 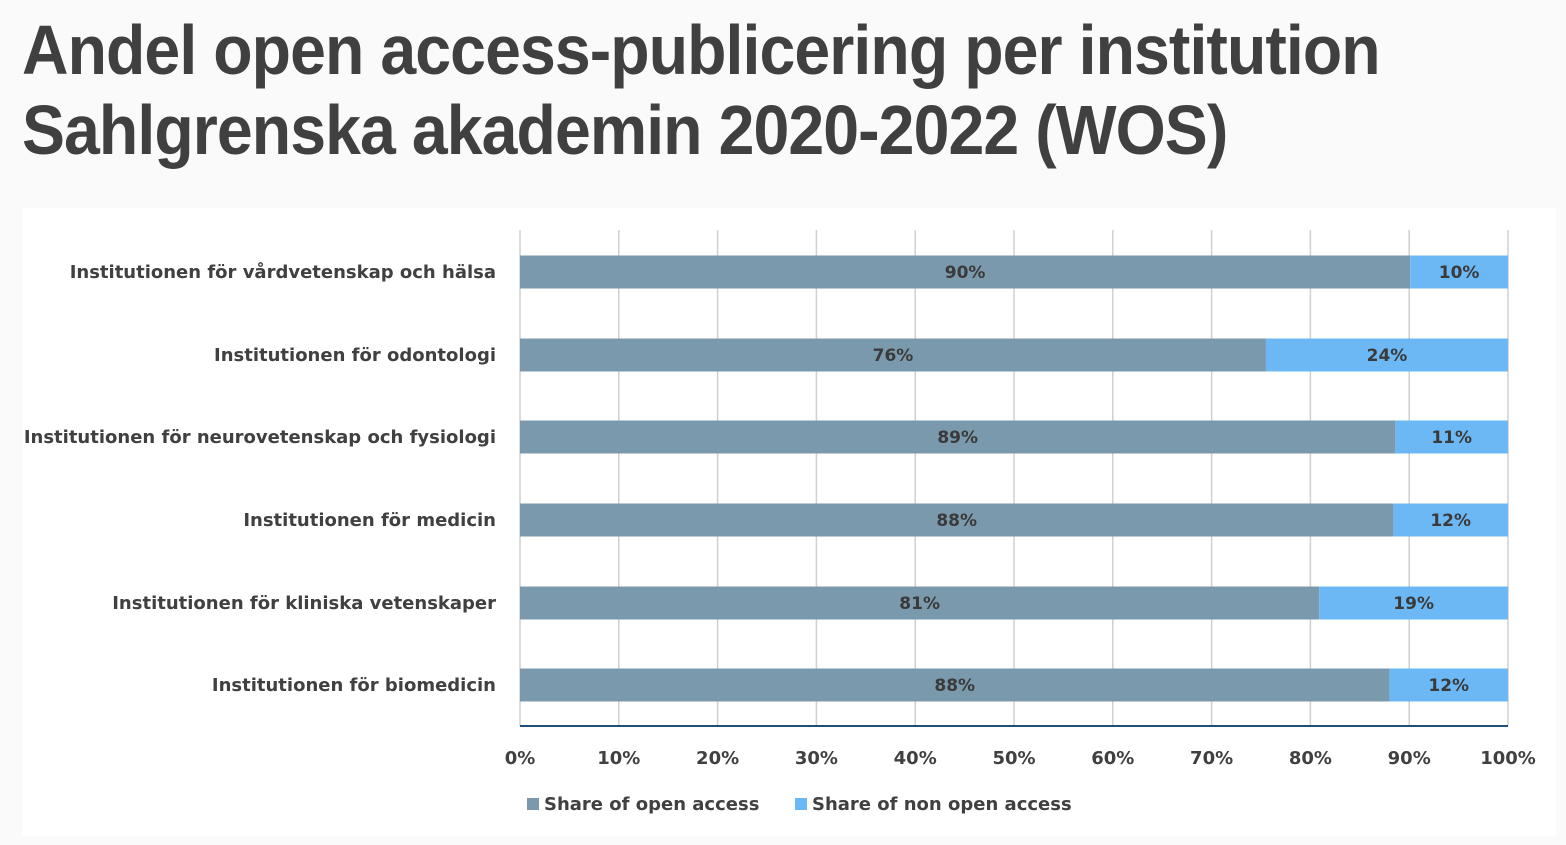 I want to click on legend-label-non-open-access: Share of non open access, so click(x=942, y=804).